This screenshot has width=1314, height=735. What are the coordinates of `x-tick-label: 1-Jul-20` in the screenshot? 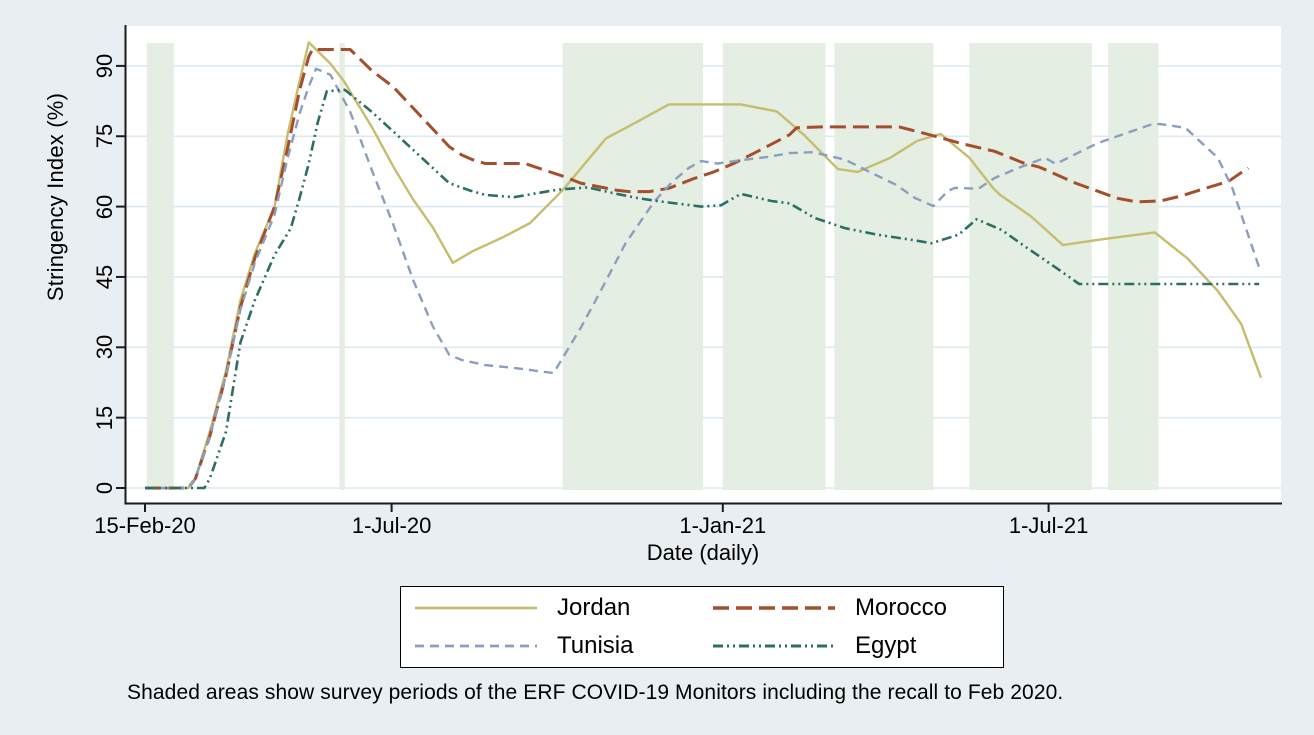 It's located at (391, 525).